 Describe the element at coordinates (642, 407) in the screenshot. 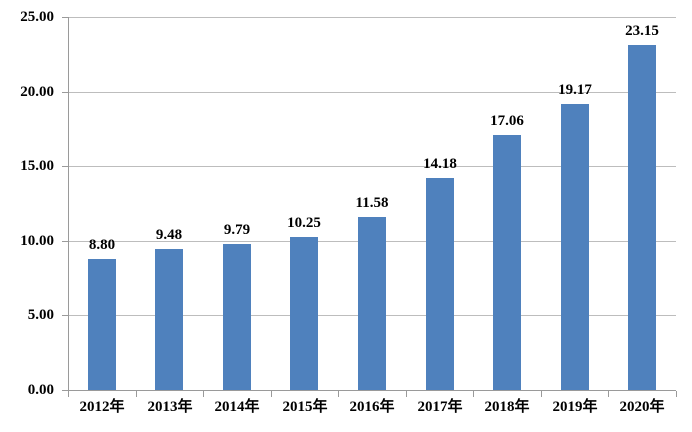

I see `x-axis-category-label: 2020年` at that location.